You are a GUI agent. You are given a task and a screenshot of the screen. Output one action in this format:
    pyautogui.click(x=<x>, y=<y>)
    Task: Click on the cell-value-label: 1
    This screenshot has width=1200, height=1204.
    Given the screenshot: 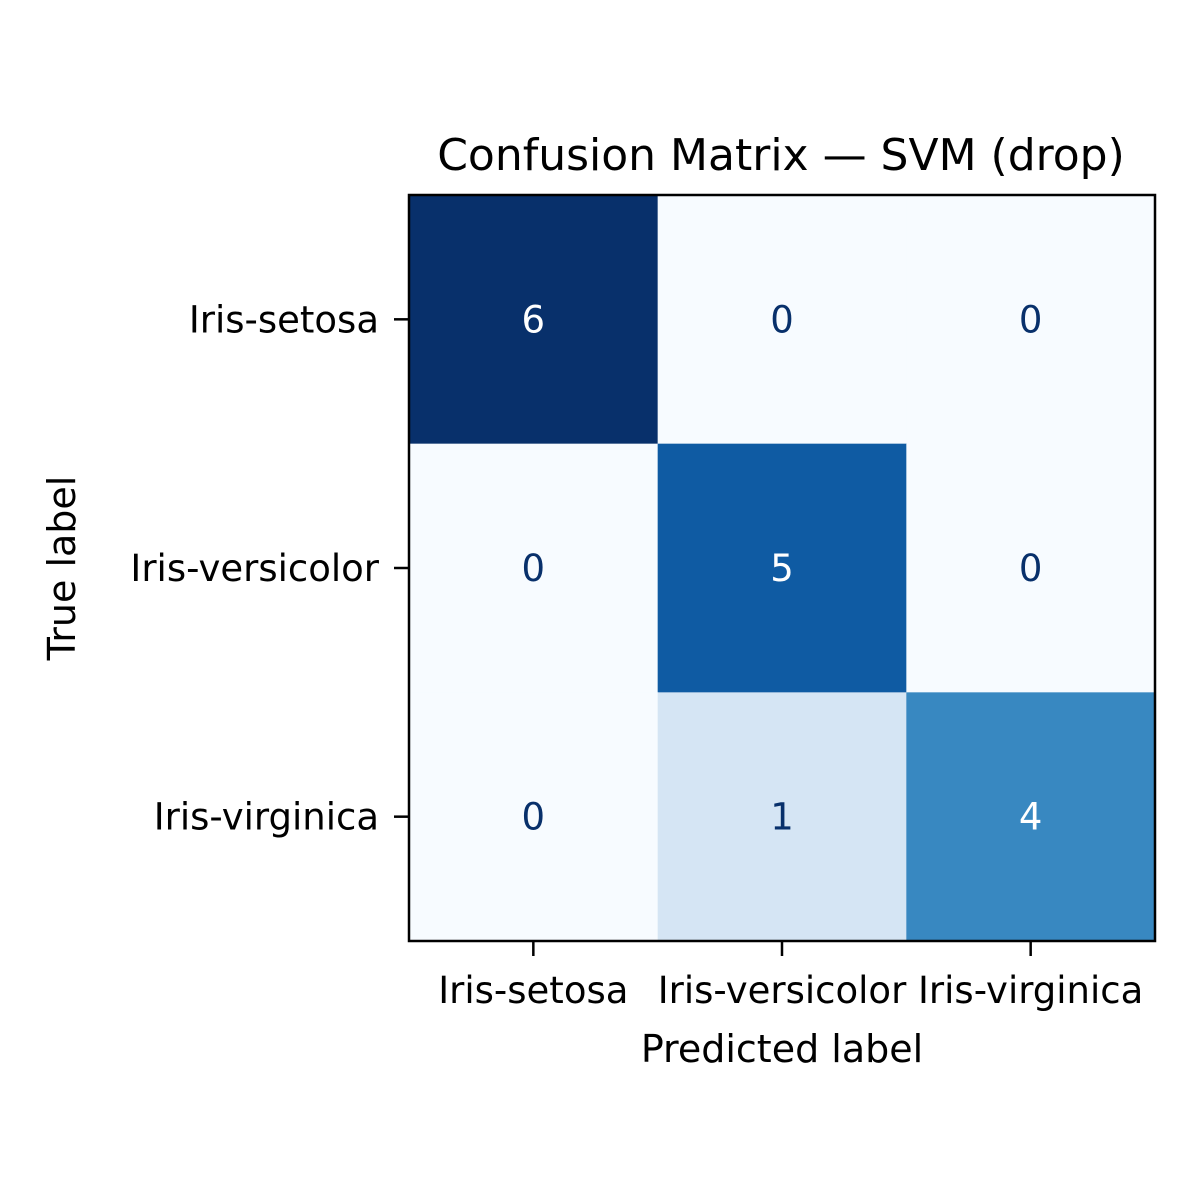 What is the action you would take?
    pyautogui.click(x=782, y=817)
    